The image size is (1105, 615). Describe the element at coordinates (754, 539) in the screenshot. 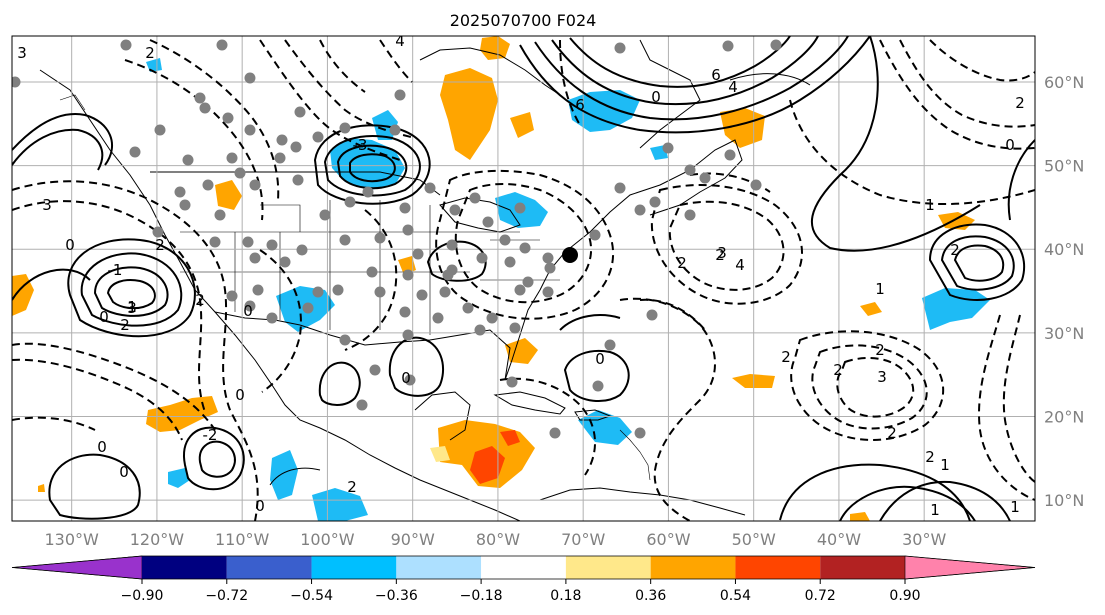

I see `longitude-tick-label: 50°W` at that location.